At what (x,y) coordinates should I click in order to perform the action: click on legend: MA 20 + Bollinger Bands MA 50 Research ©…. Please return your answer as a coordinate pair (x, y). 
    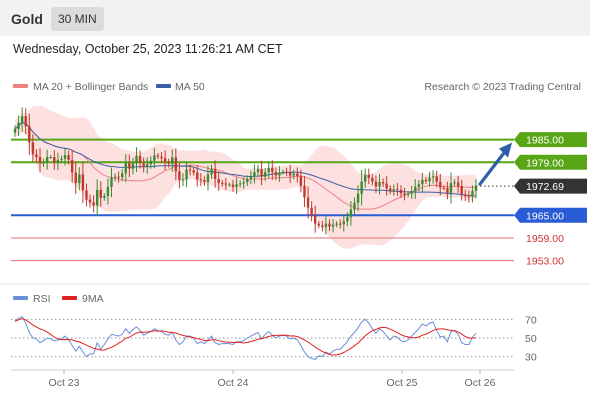
    Looking at the image, I should click on (297, 87).